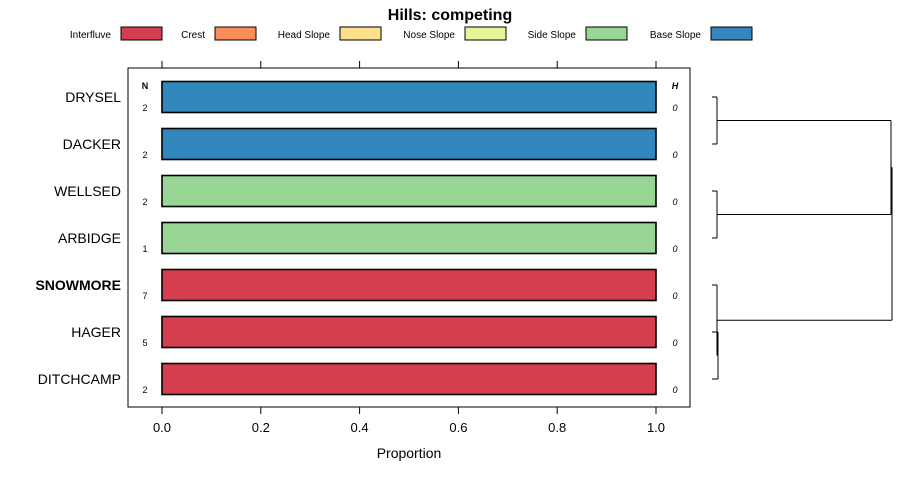  I want to click on category-label: DACKER, so click(92, 144).